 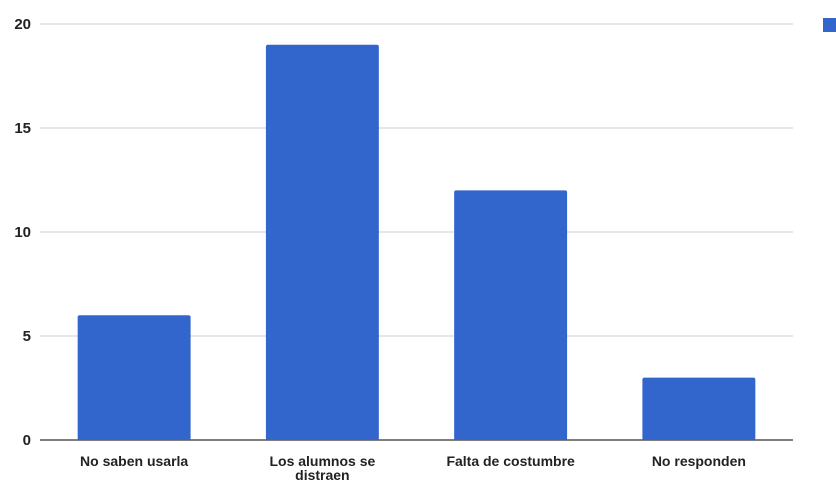 I want to click on y-axis-ticks: 0 5 10 15 20, so click(x=22, y=232).